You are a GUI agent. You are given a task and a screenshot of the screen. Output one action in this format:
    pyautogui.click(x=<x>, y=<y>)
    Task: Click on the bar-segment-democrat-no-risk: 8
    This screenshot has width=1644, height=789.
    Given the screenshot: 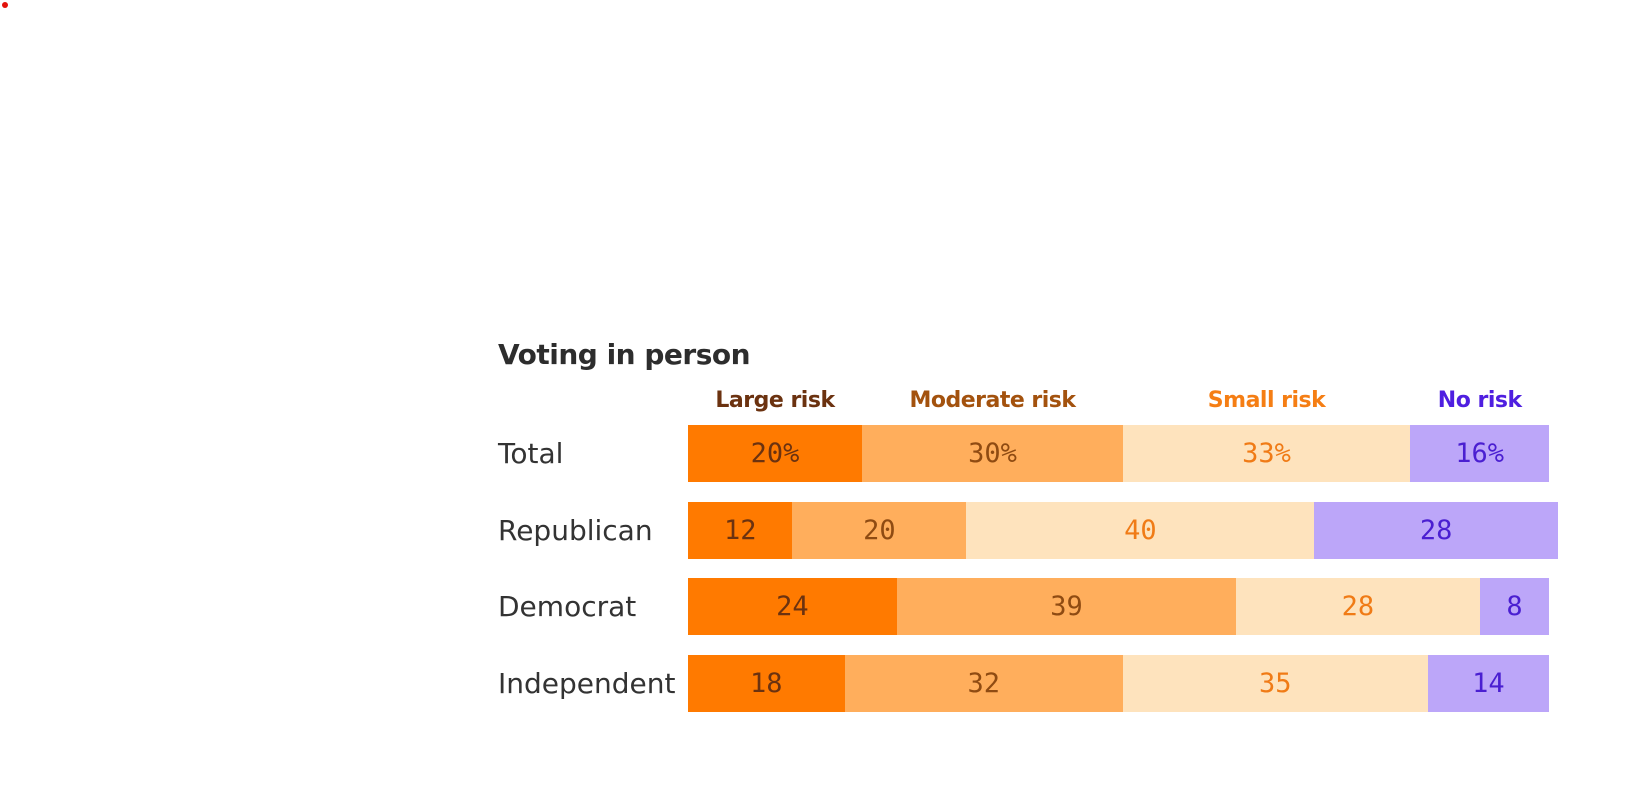 What is the action you would take?
    pyautogui.click(x=1514, y=607)
    